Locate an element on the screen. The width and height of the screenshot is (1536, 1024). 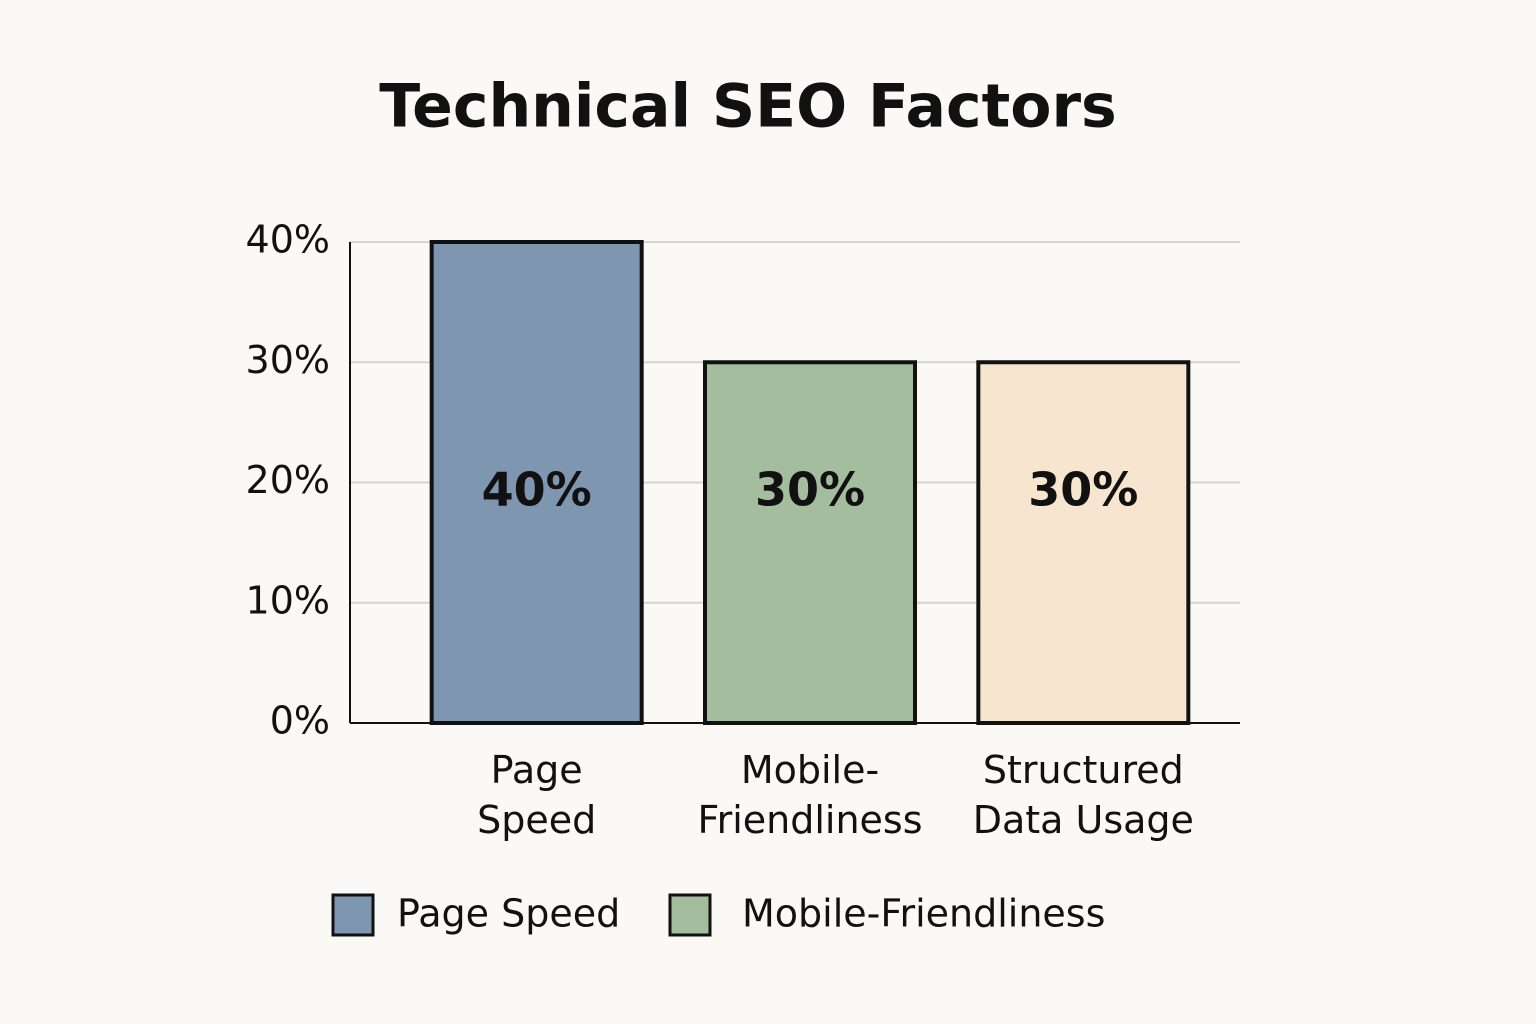
chart-title: Technical SEO Factors is located at coordinates (748, 107).